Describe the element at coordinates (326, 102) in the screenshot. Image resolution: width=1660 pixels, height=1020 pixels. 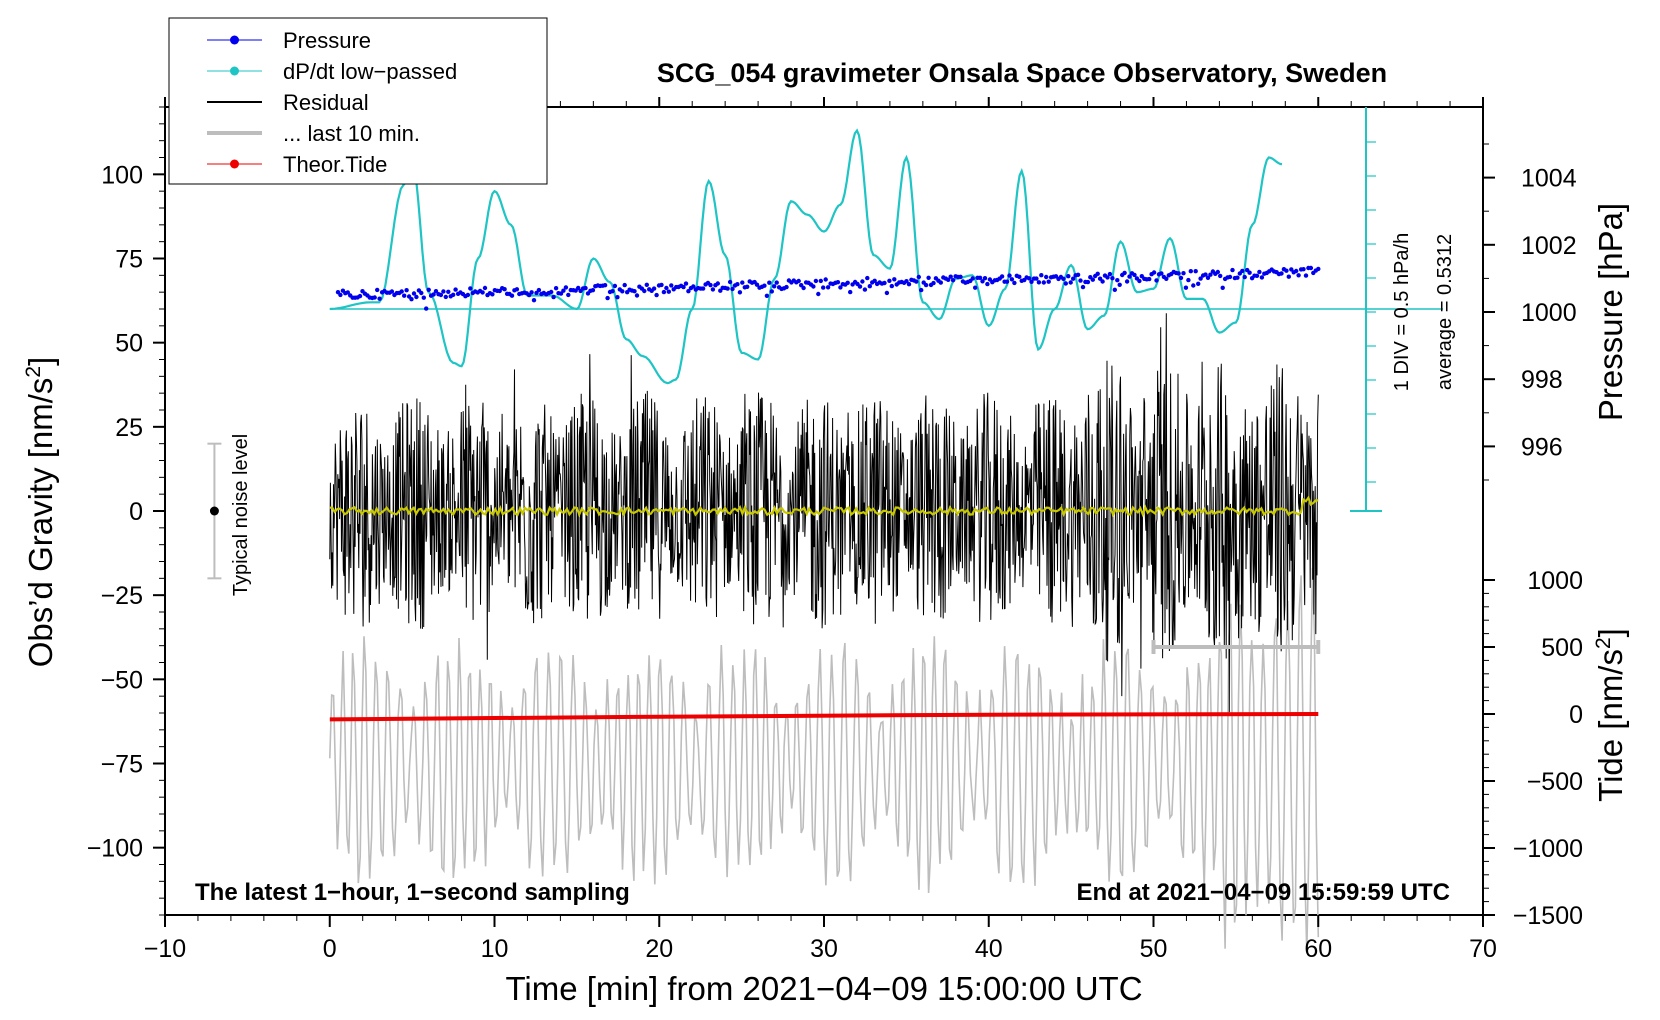
I see `legend-label: Residual` at that location.